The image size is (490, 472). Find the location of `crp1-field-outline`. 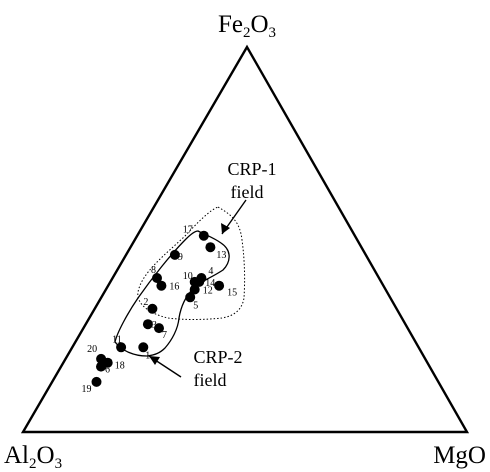

crp1-field-outline is located at coordinates (191, 263).